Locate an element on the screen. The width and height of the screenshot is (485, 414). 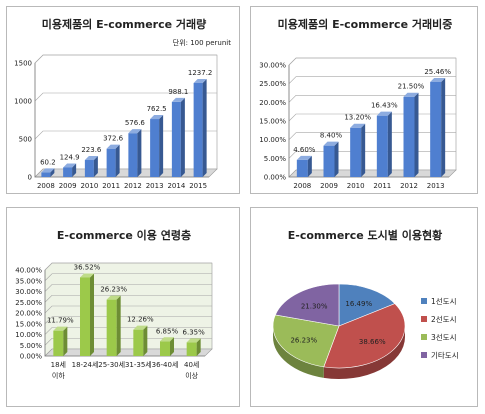
y-tick-label: 25.00% is located at coordinates (272, 84).